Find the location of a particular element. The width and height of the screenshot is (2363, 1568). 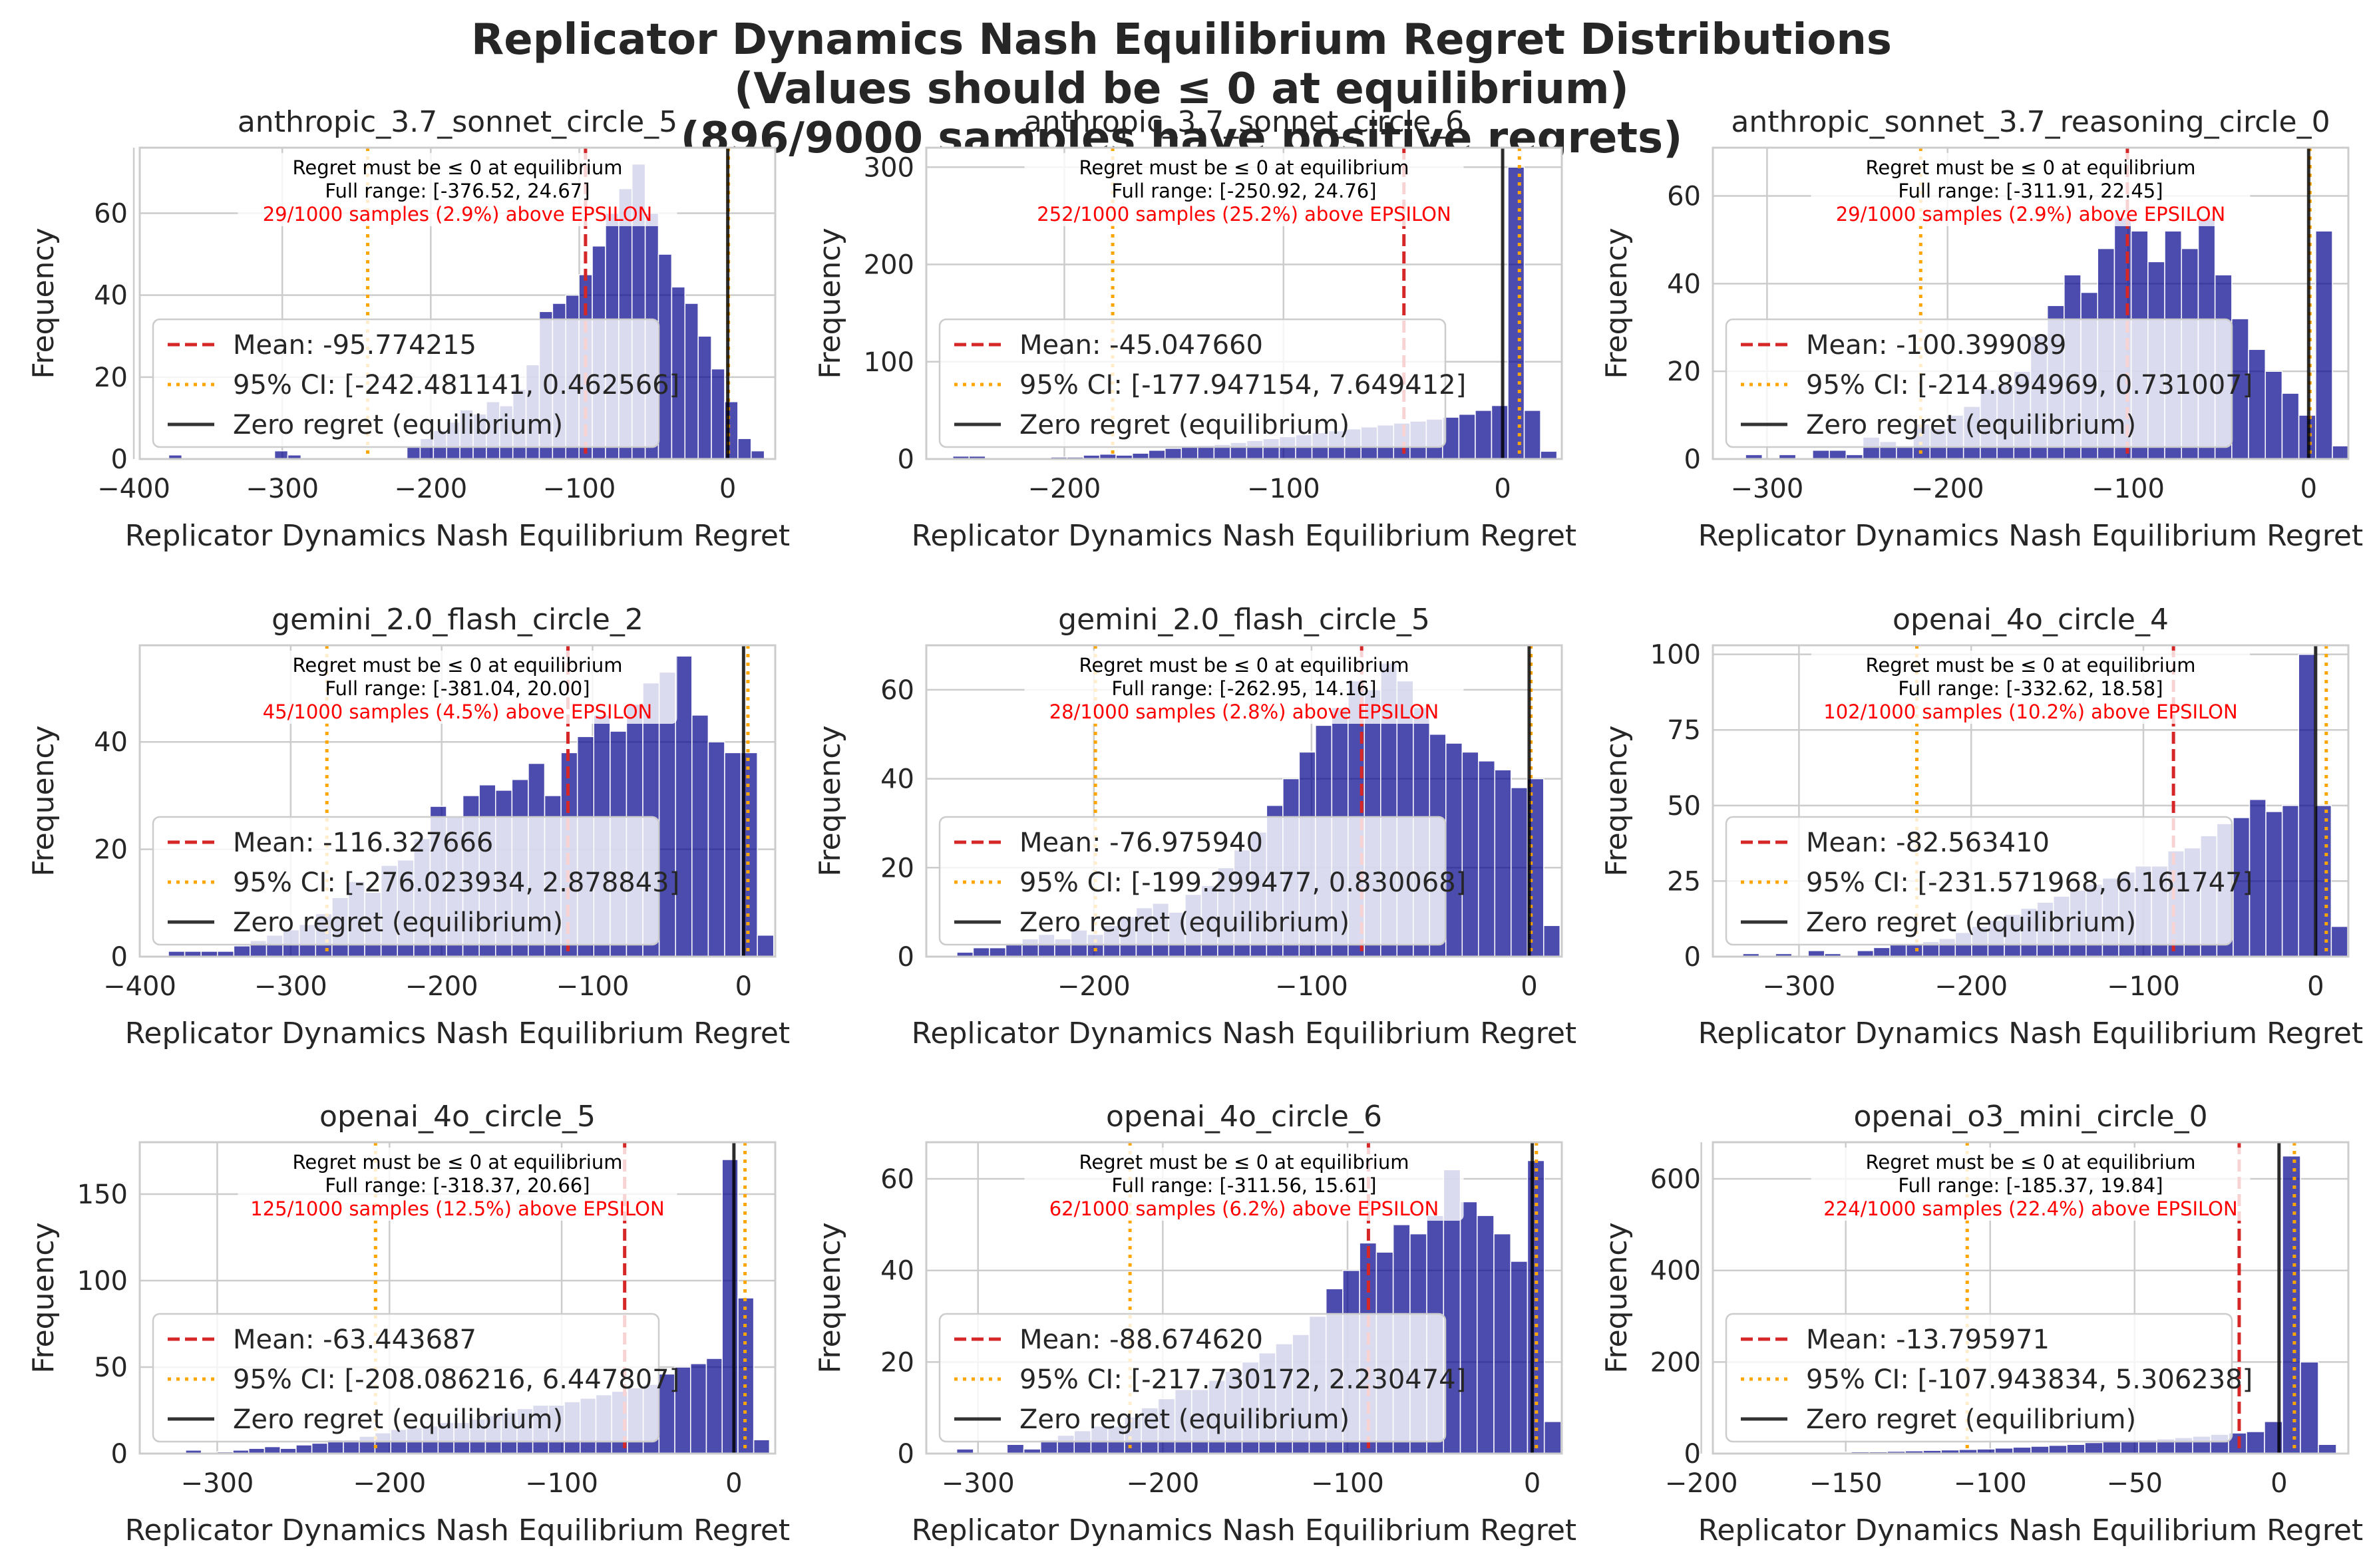

legend-entry: Zero regret (equilibrium) is located at coordinates (398, 922).